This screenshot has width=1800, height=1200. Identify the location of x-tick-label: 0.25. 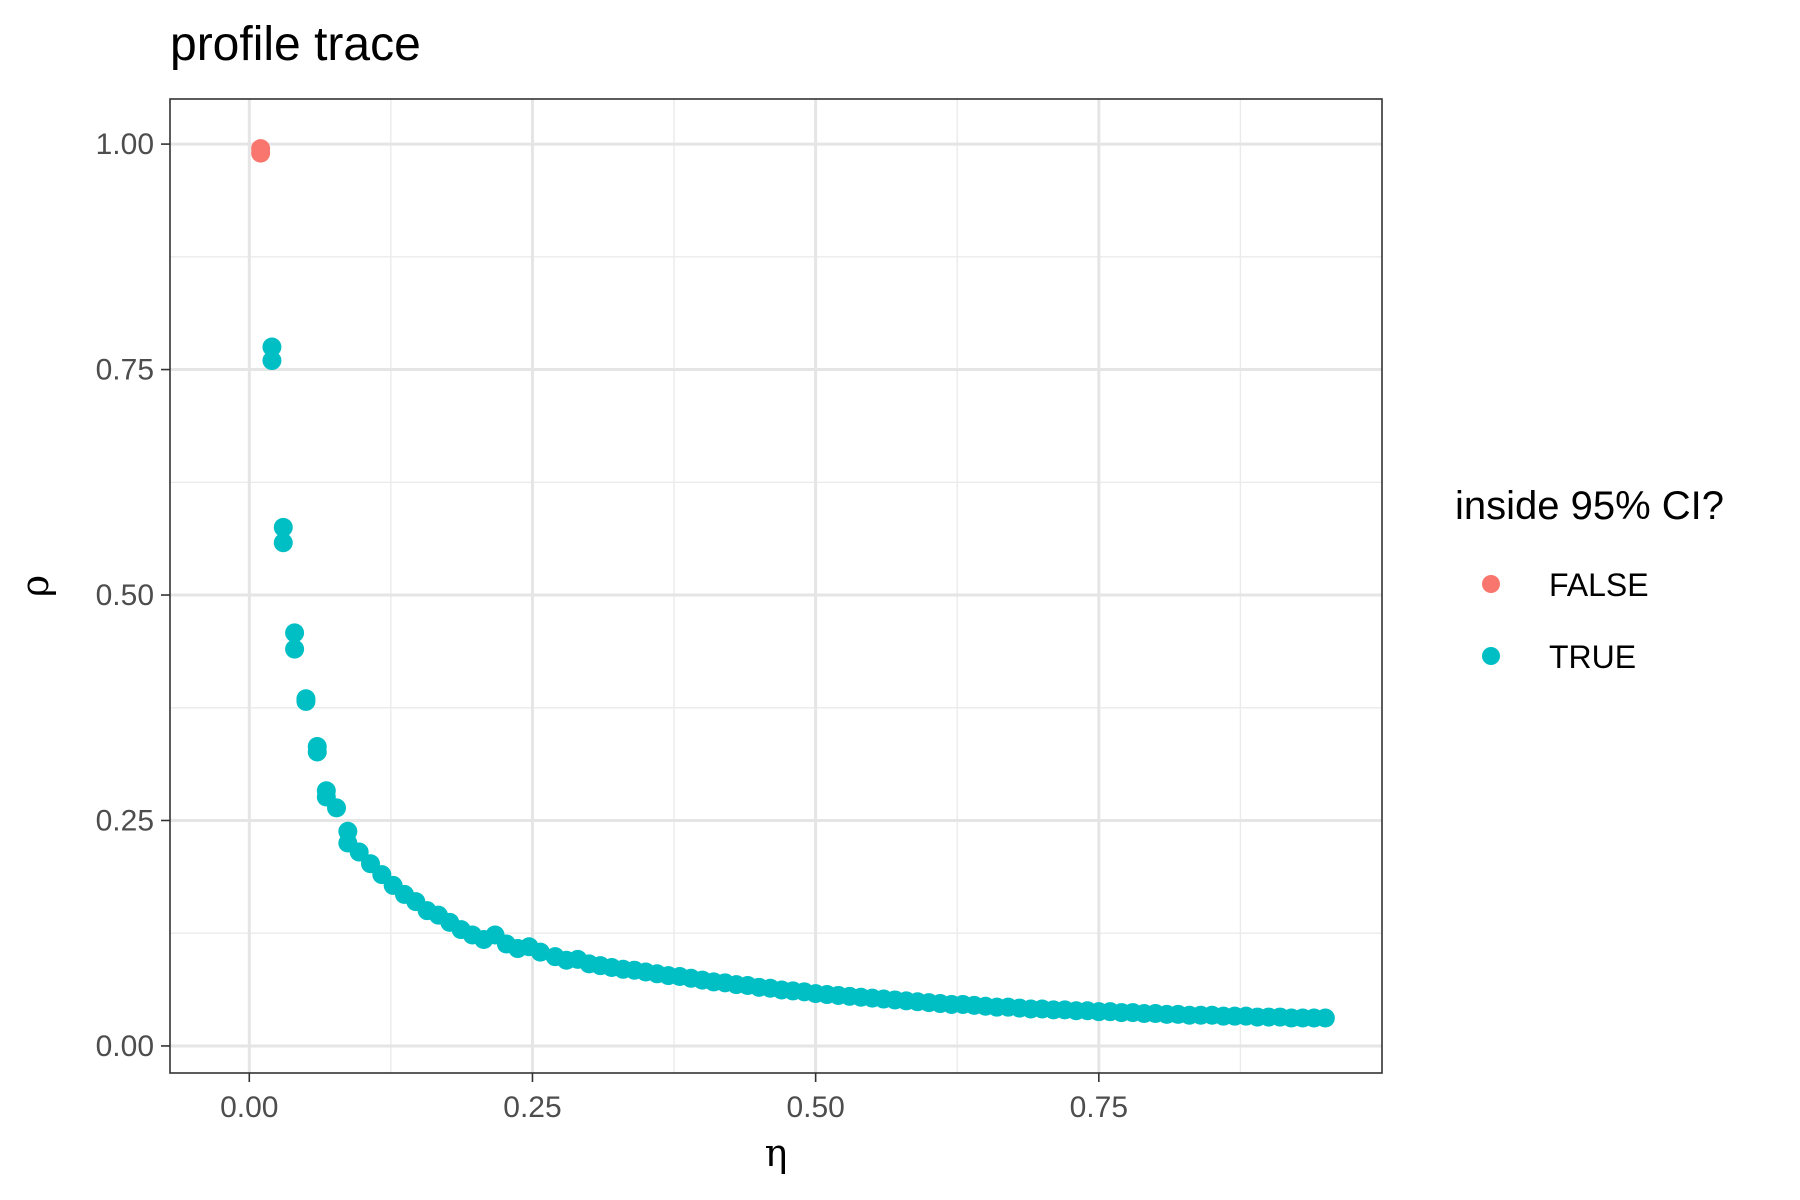
(532, 1107).